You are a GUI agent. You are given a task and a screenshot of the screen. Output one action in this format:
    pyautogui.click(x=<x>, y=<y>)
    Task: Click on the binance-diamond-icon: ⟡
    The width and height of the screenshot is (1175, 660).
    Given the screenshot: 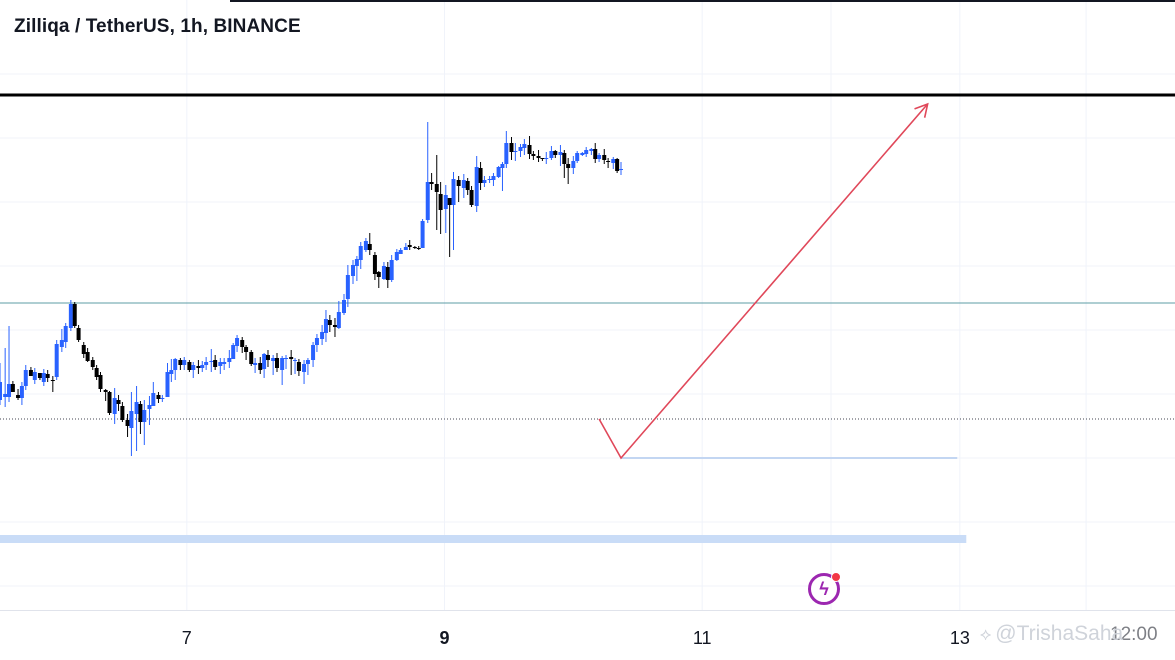 What is the action you would take?
    pyautogui.click(x=986, y=634)
    